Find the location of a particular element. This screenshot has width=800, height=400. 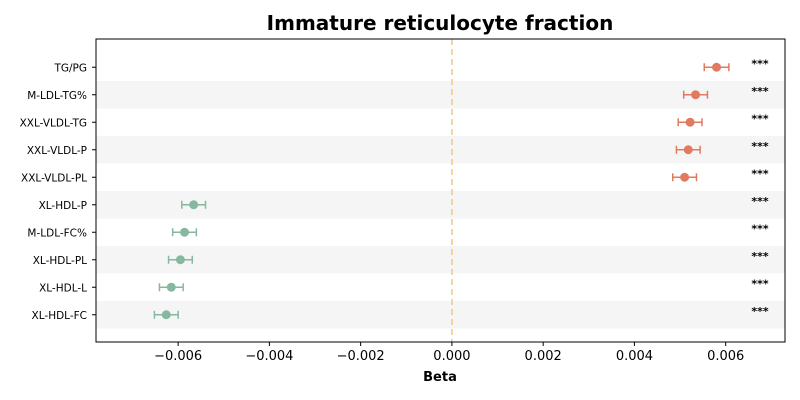

y-tick-label: XL-HDL-FC is located at coordinates (59, 316).